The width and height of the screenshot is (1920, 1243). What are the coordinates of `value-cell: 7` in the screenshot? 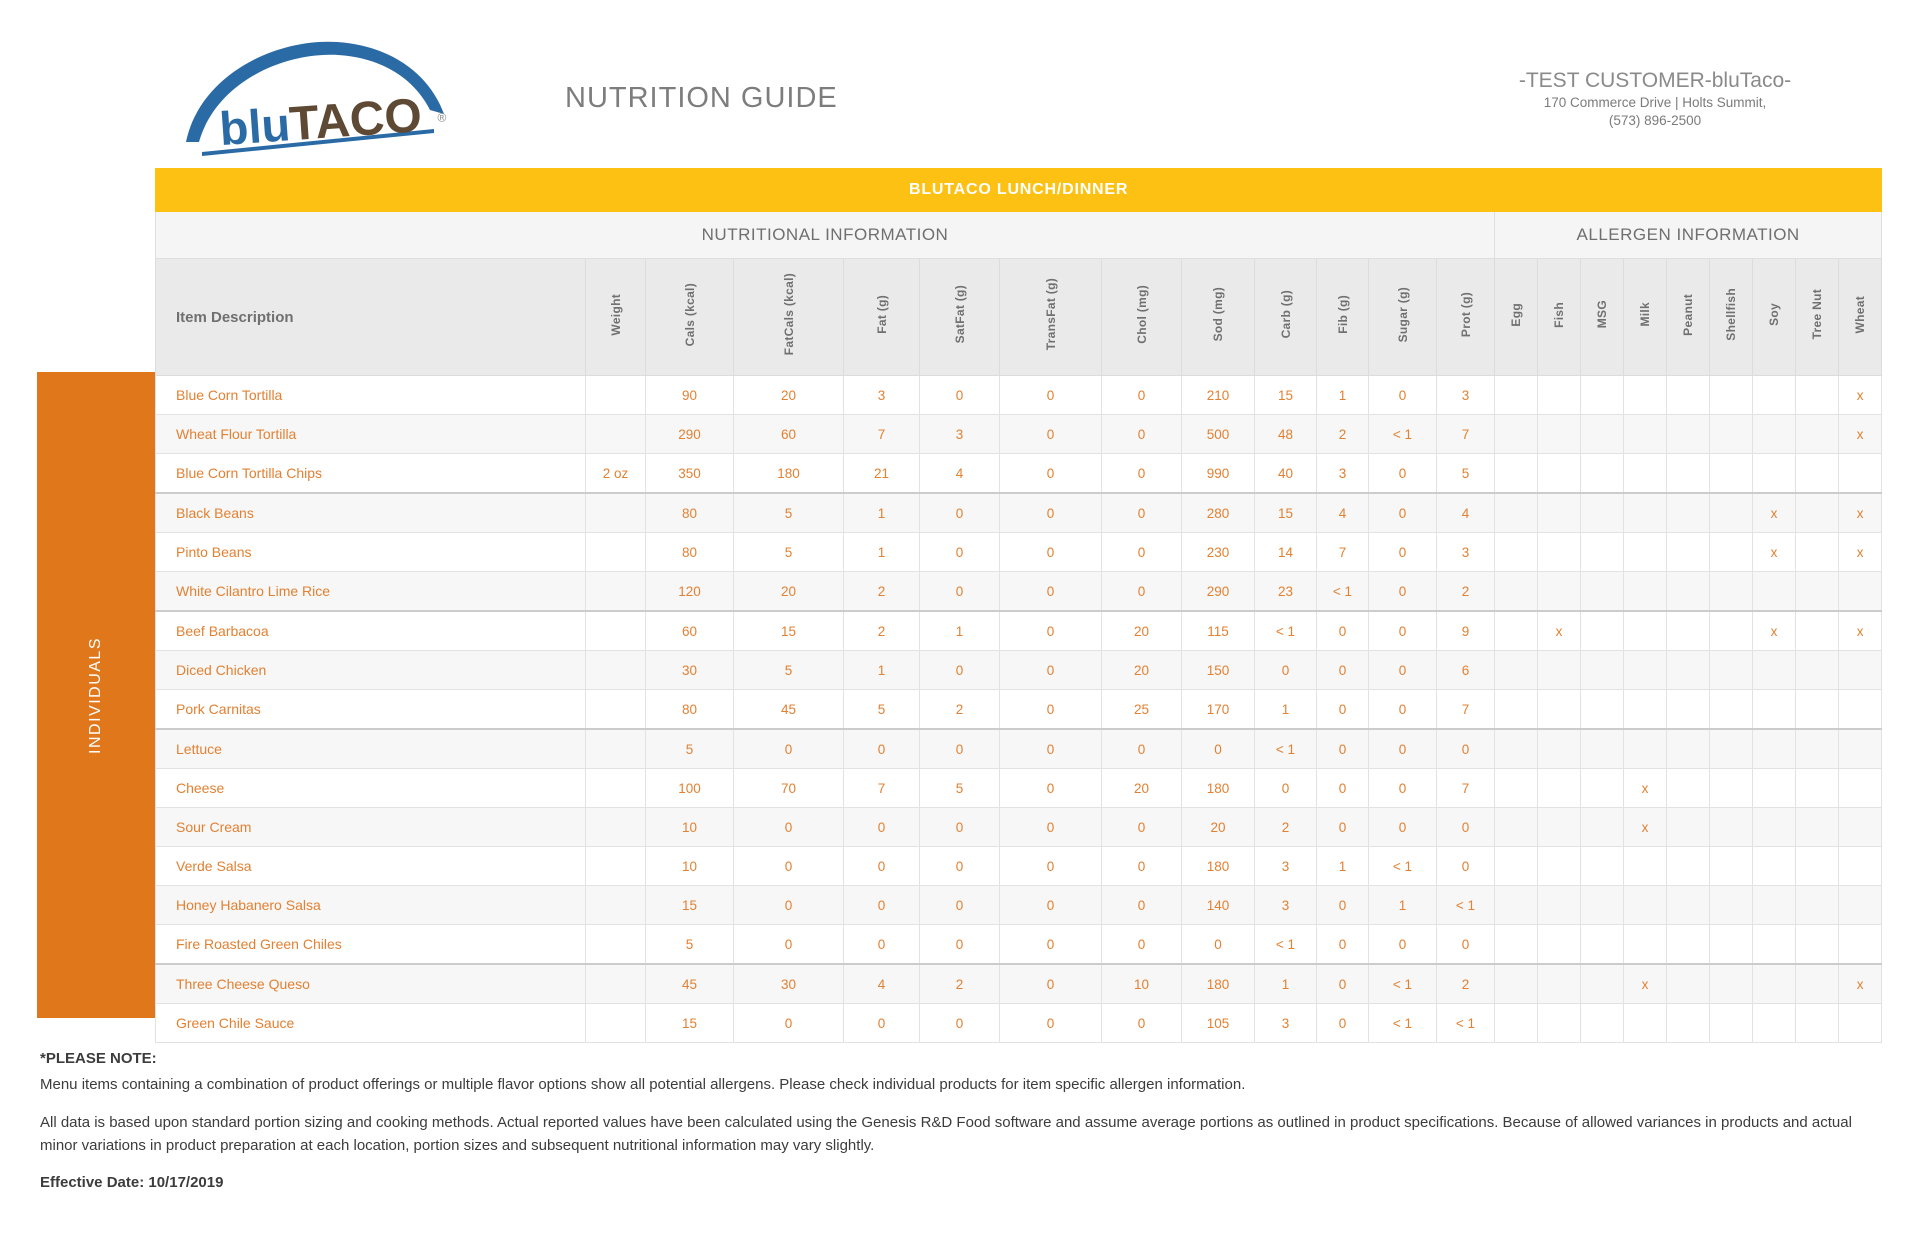 It's located at (1342, 552).